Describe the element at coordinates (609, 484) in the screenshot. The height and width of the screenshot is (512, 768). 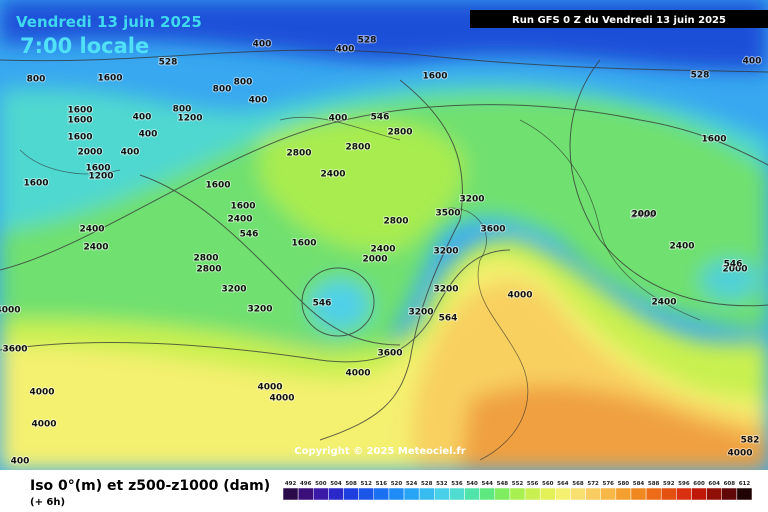
I see `colorbar-label: 576` at that location.